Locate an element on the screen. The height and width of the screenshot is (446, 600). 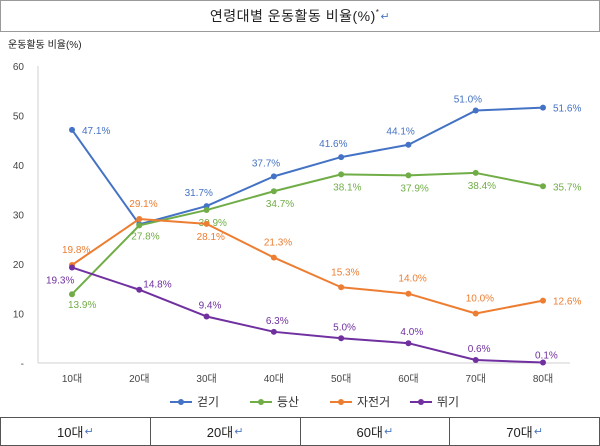
chart-title: 연령대별 운동활동 비율(%) is located at coordinates (292, 16).